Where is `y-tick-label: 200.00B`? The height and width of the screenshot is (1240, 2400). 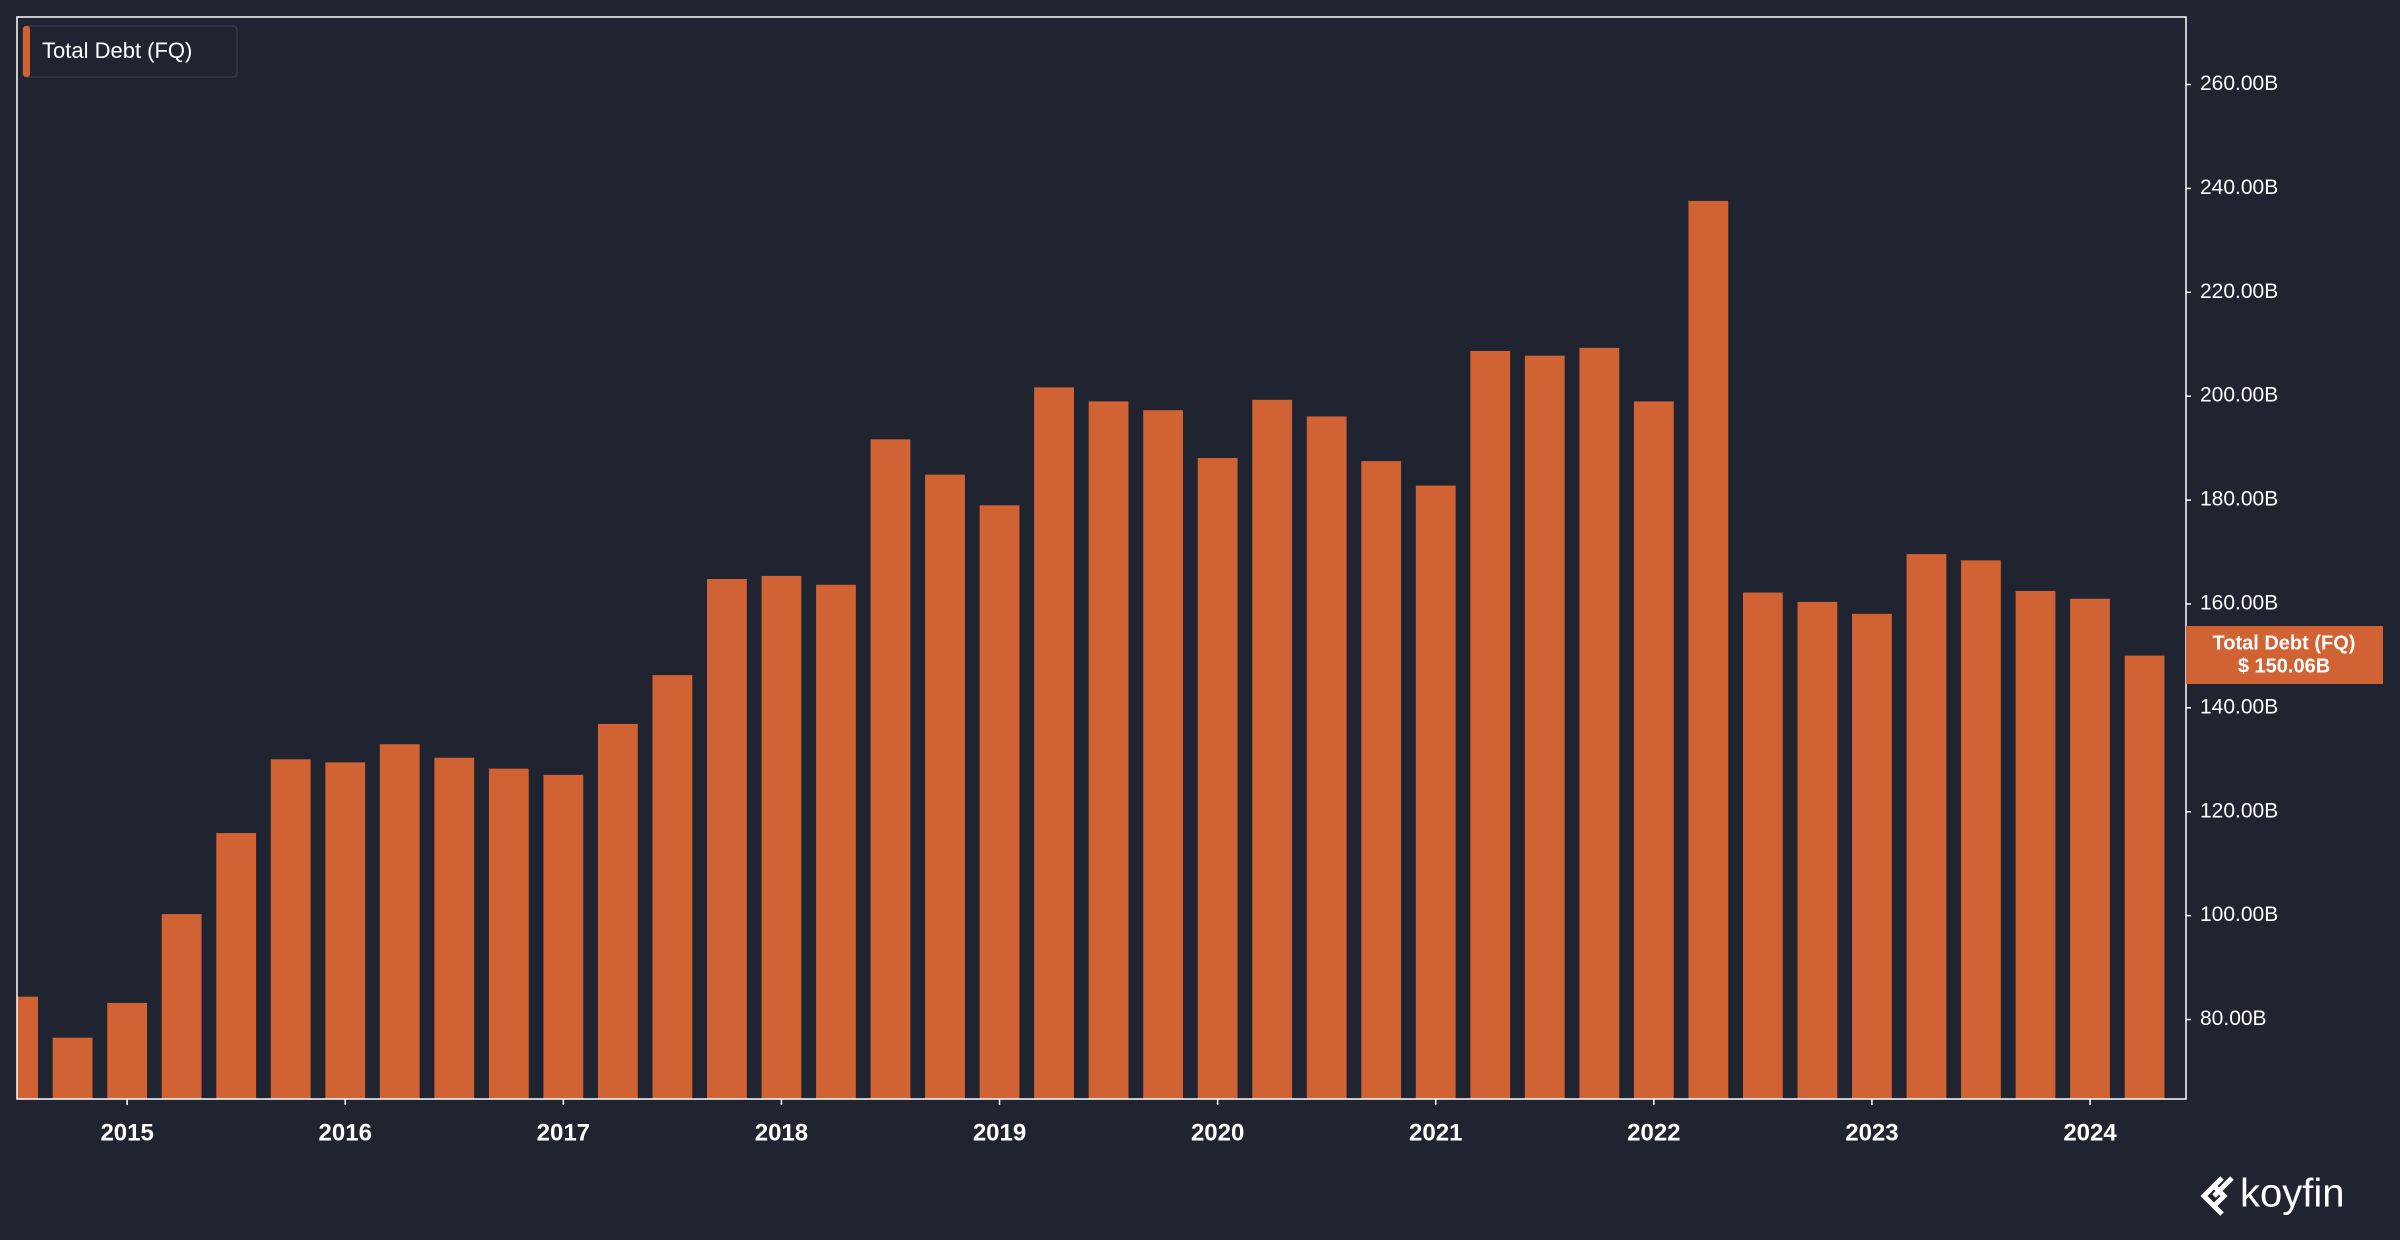 y-tick-label: 200.00B is located at coordinates (2239, 395).